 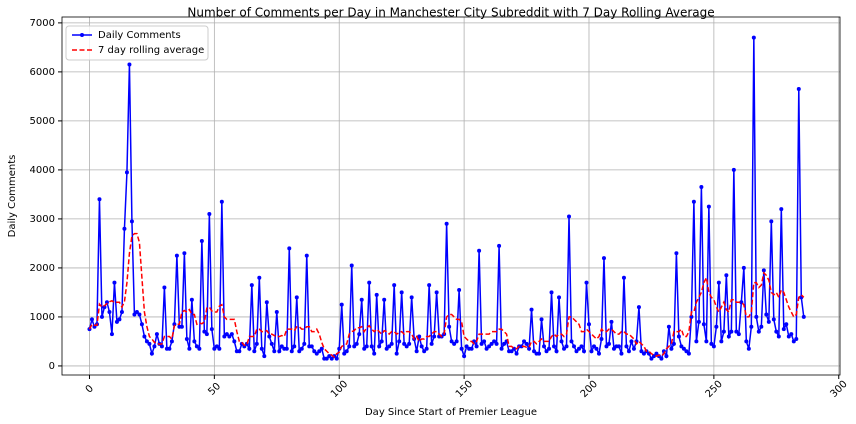 I want to click on y-tick-label: 6000, so click(x=42, y=72).